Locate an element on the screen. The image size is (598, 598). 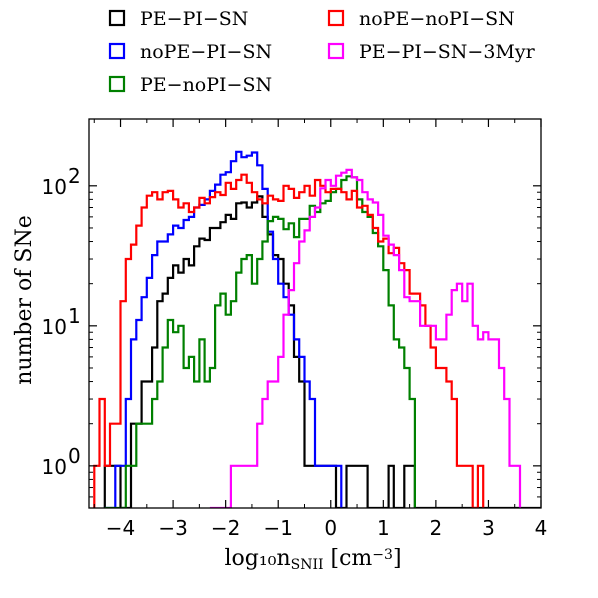
x-label-subscript: SNII is located at coordinates (307, 565).